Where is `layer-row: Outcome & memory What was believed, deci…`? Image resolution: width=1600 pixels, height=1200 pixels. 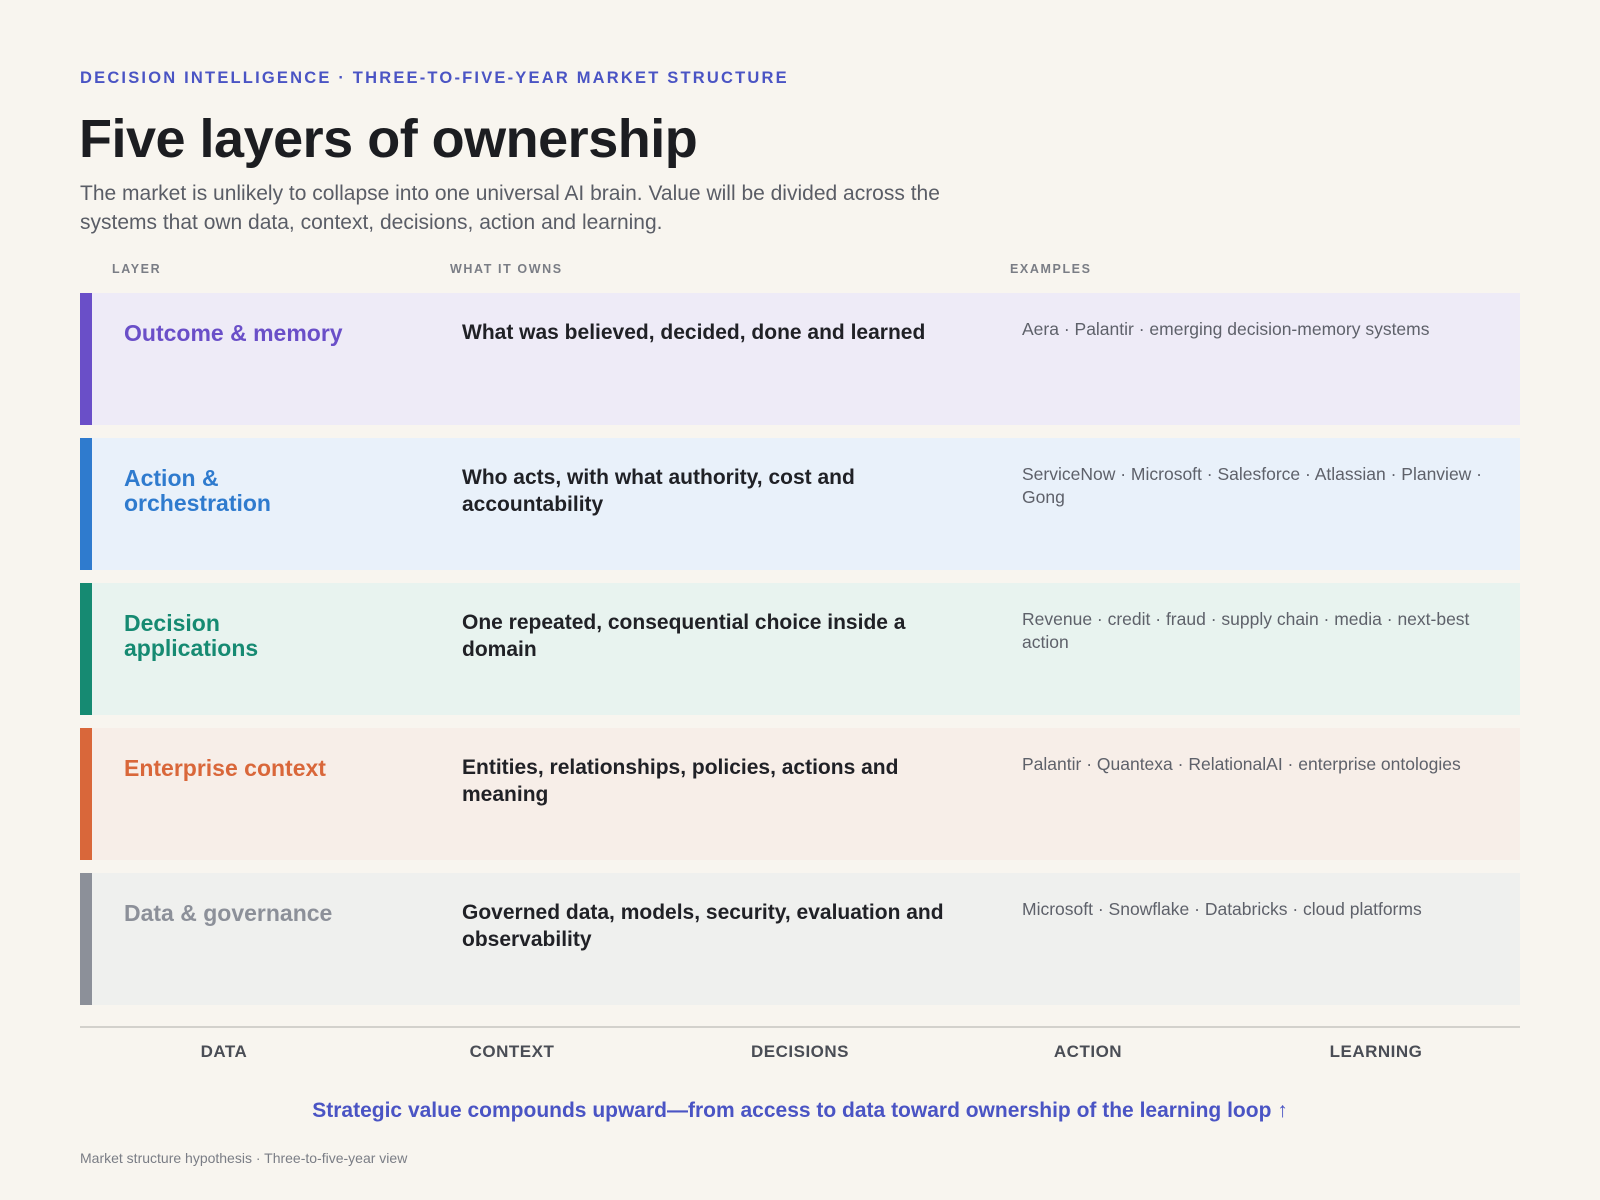
layer-row: Outcome & memory What was believed, deci… is located at coordinates (800, 359).